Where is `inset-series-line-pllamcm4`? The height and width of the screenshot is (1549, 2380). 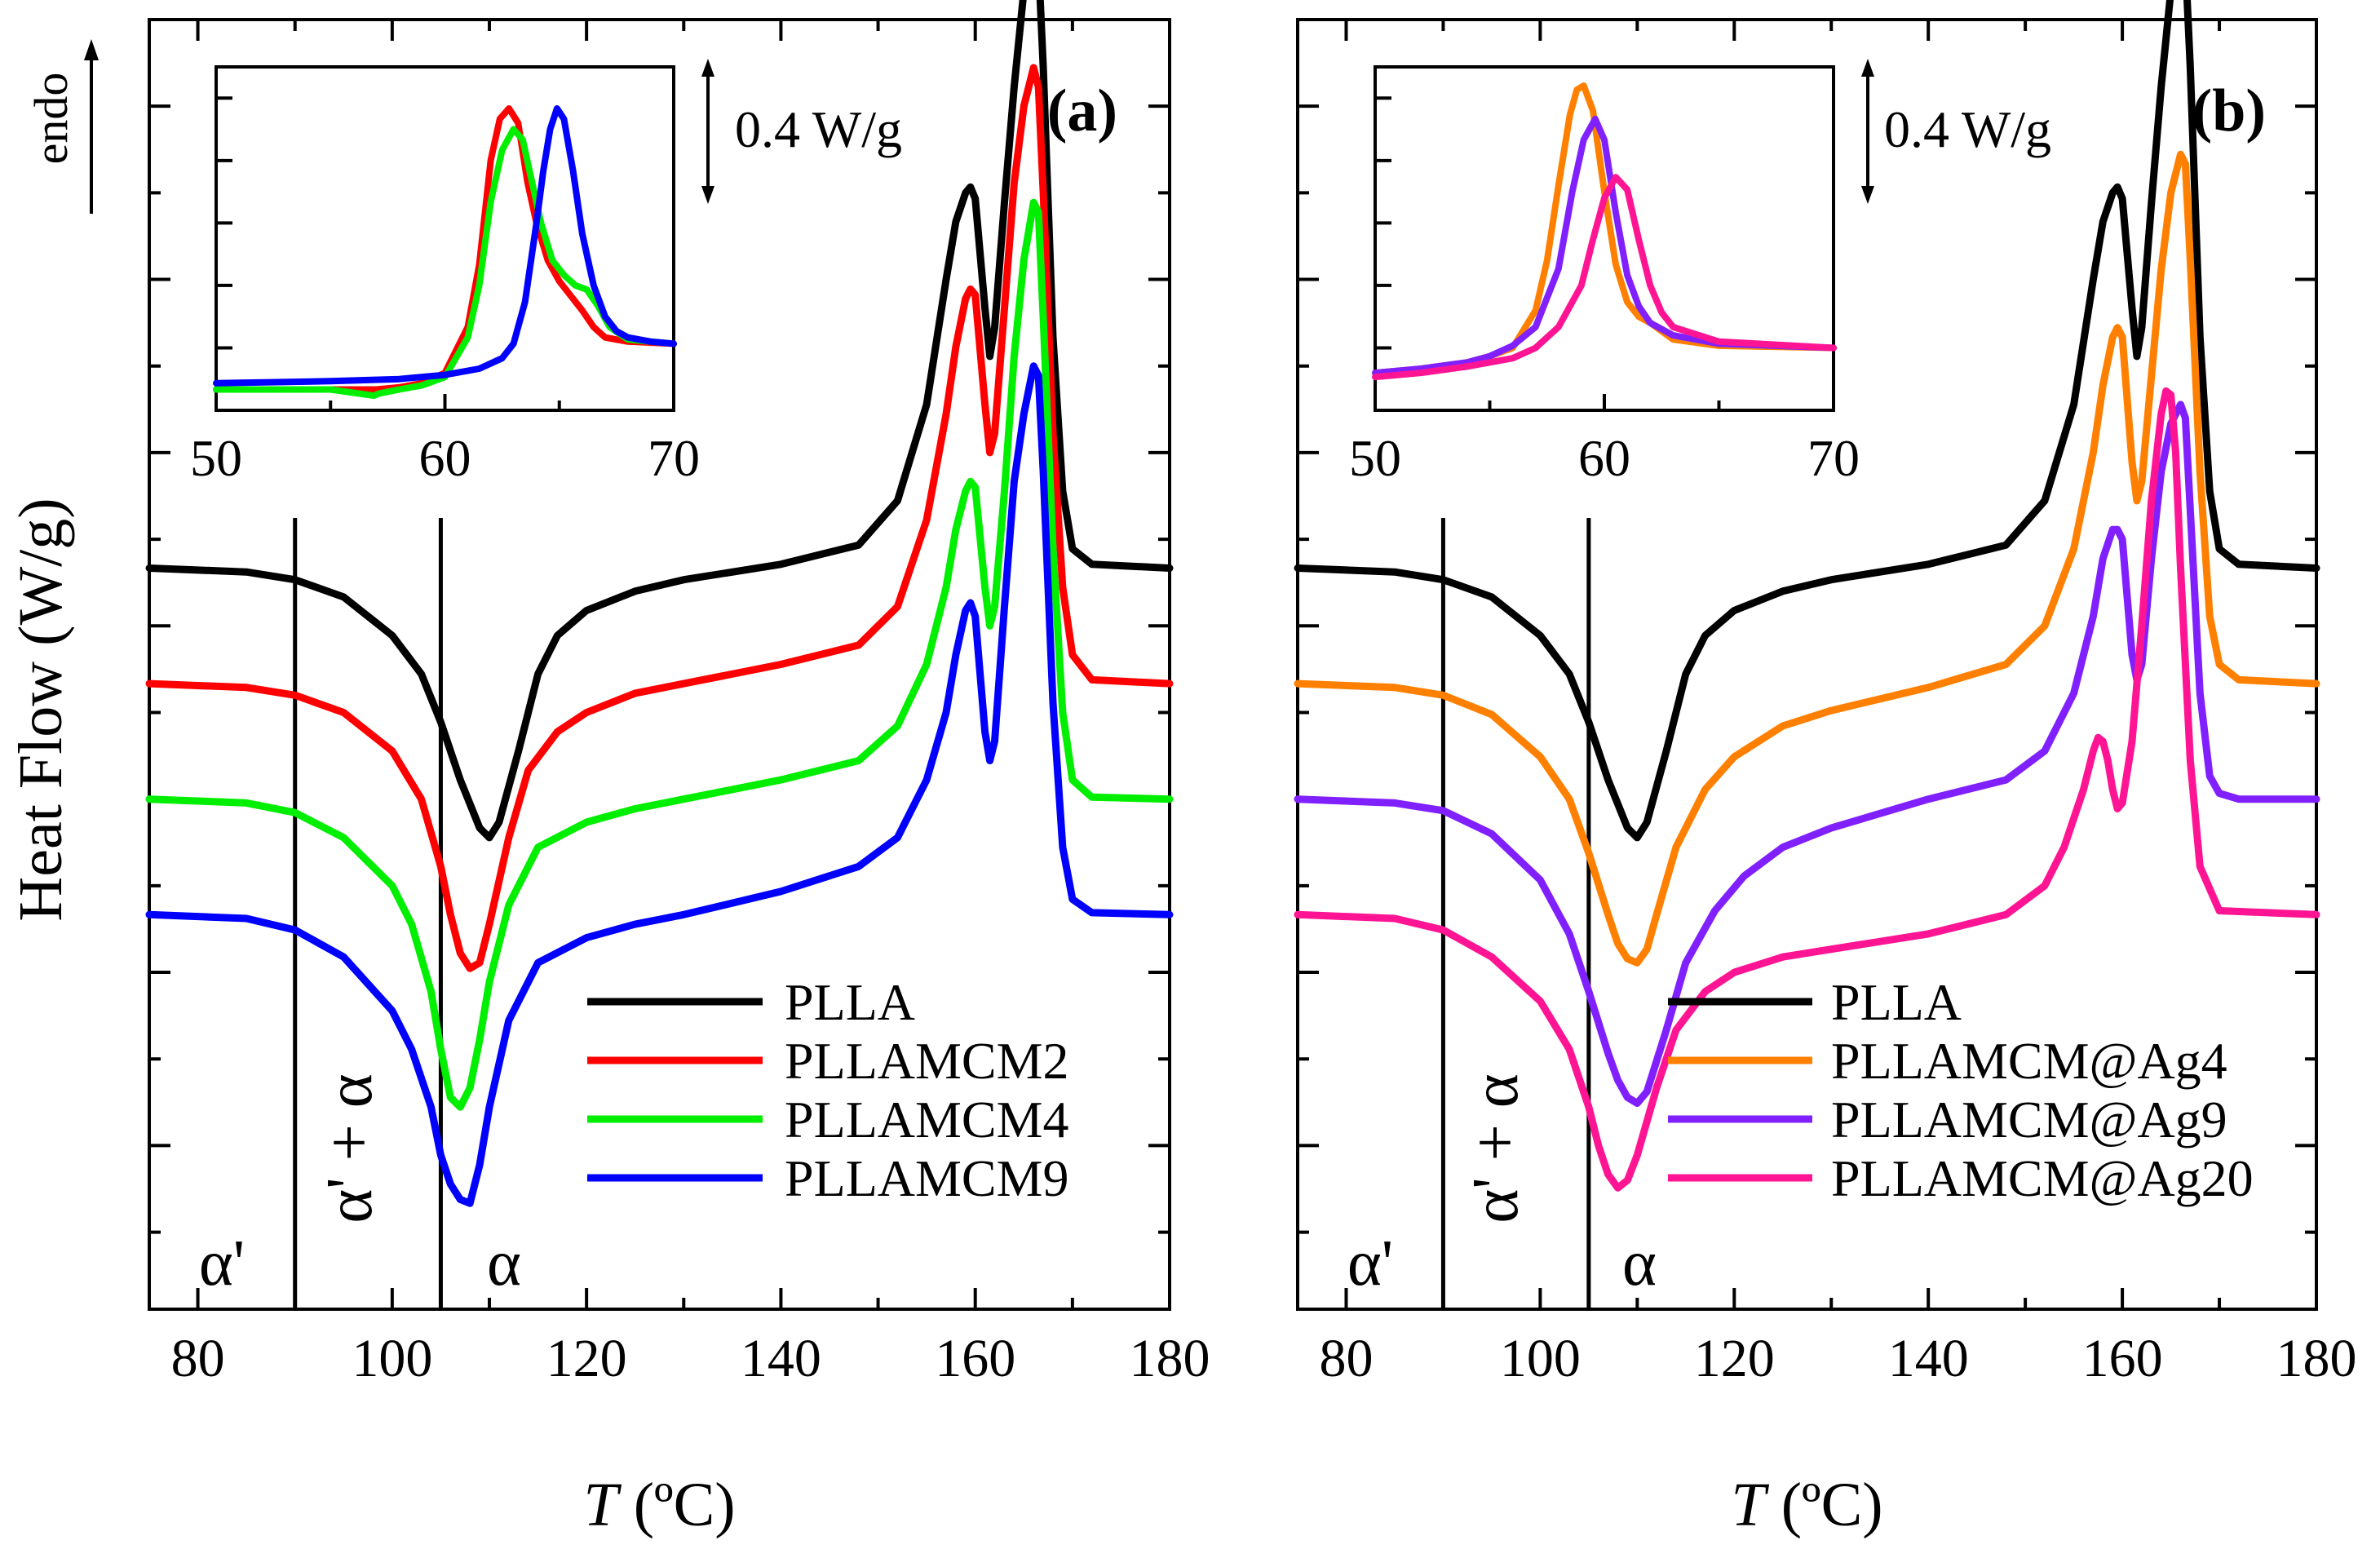 inset-series-line-pllamcm4 is located at coordinates (445, 263).